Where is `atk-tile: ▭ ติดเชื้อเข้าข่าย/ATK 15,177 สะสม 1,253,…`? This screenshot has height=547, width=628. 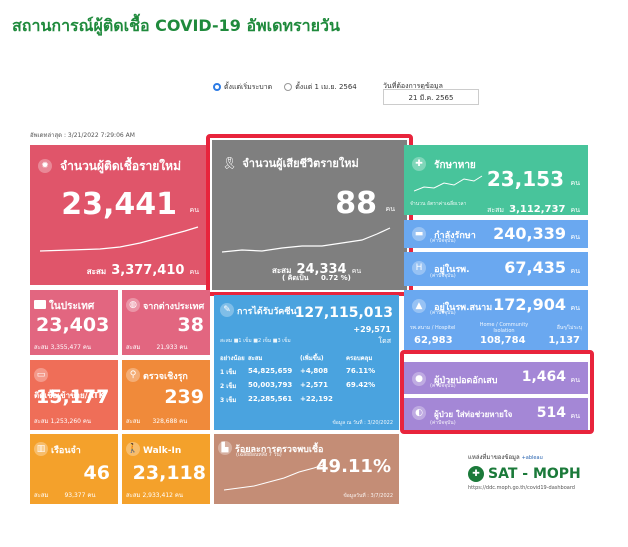
atk-tile: ▭ ติดเชื้อเข้าข่าย/ATK 15,177 สะสม 1,253,… is located at coordinates (74, 395).